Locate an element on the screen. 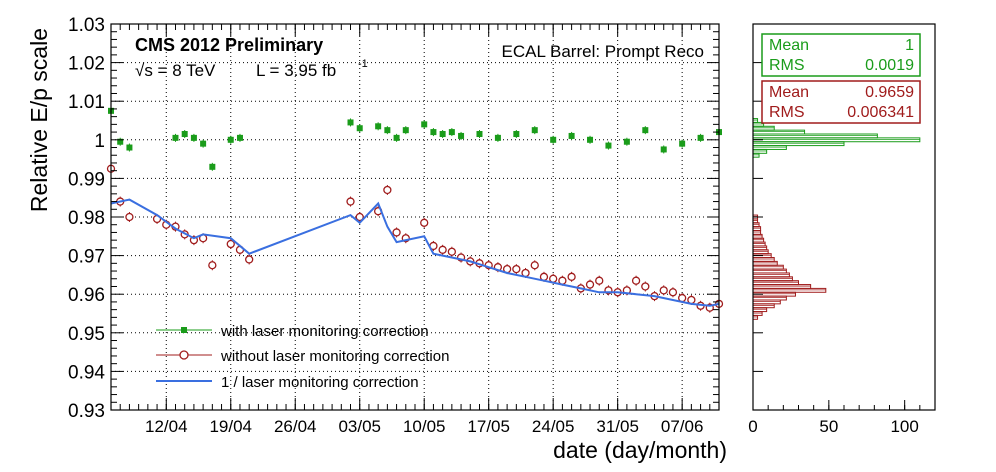 The height and width of the screenshot is (472, 996). hist-x-tick-label: 0 is located at coordinates (752, 426).